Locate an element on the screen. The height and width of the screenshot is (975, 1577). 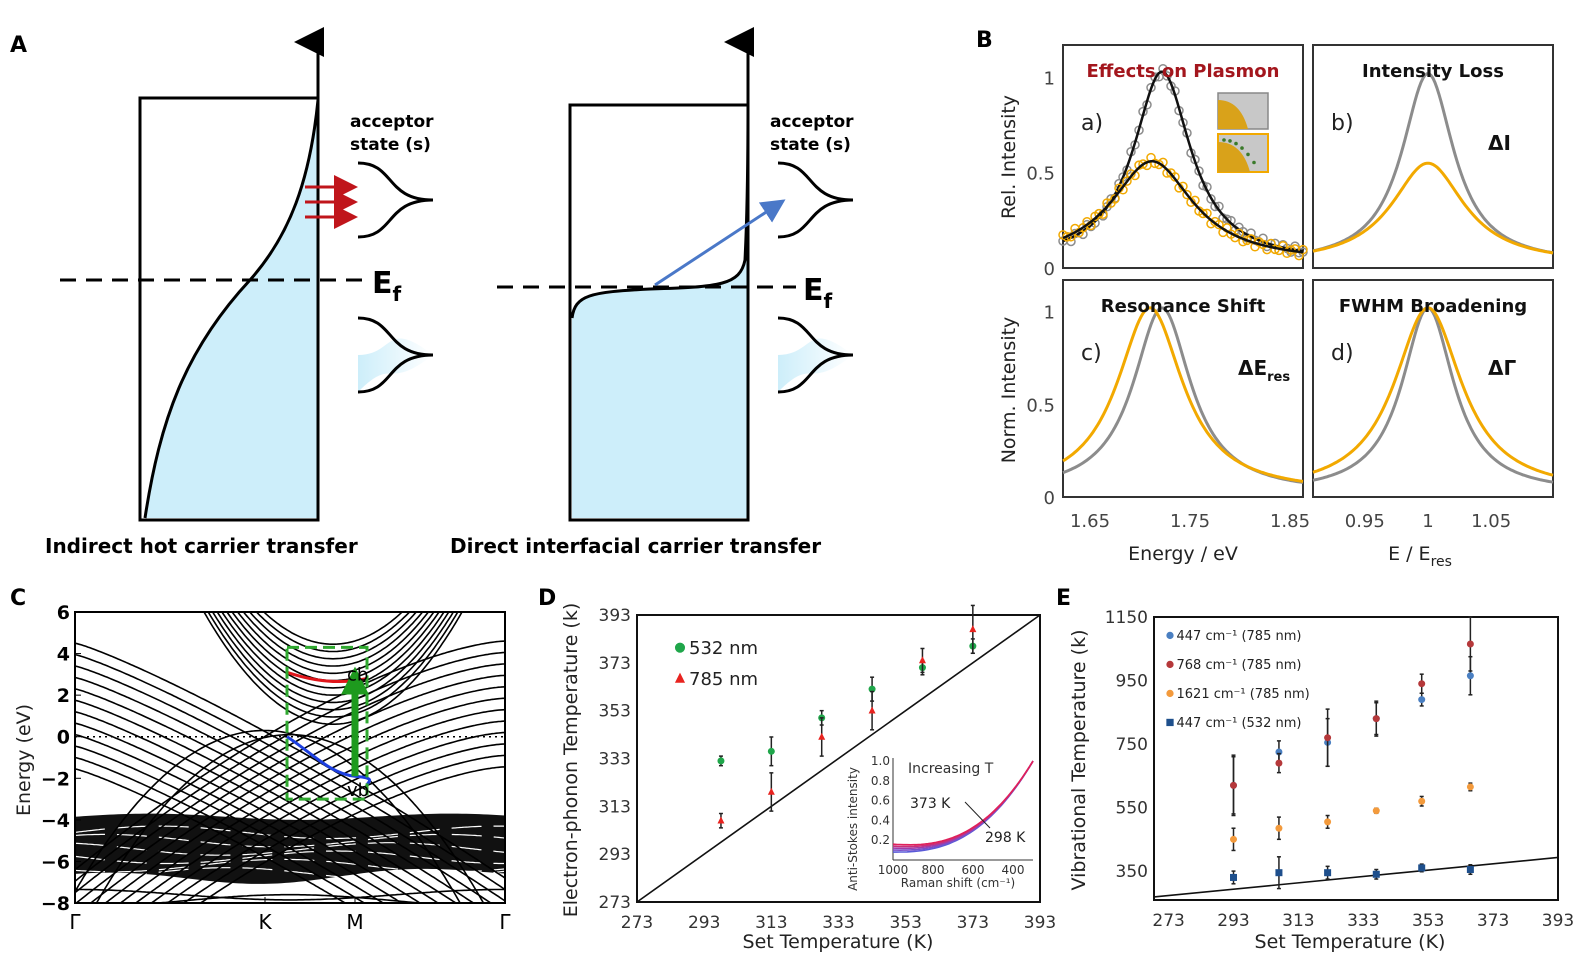
inset-spectrum-curve is located at coordinates (963, 803).